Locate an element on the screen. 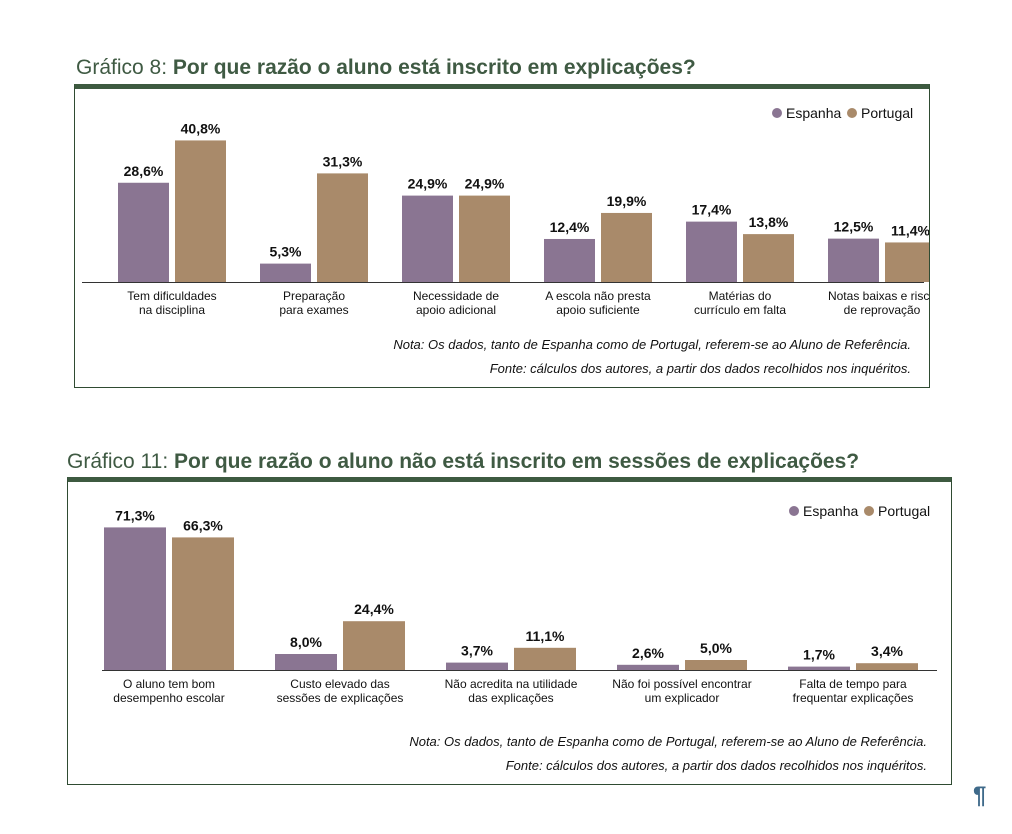 The image size is (1012, 834). category-label-4: Falta de tempo para is located at coordinates (853, 684).